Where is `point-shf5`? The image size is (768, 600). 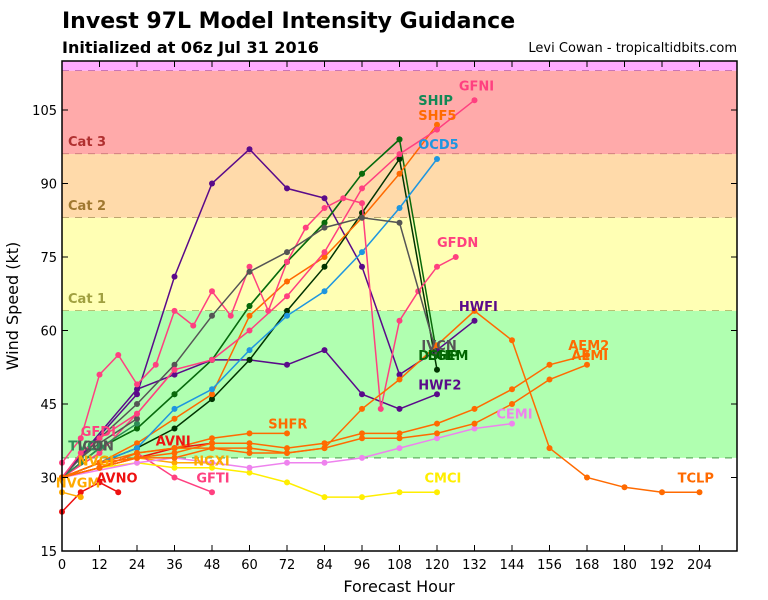
point-shf5 is located at coordinates (399, 173).